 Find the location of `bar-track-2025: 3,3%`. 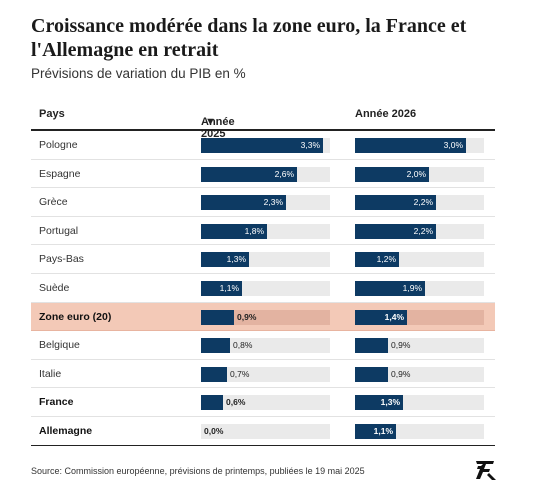

bar-track-2025: 3,3% is located at coordinates (265, 145).